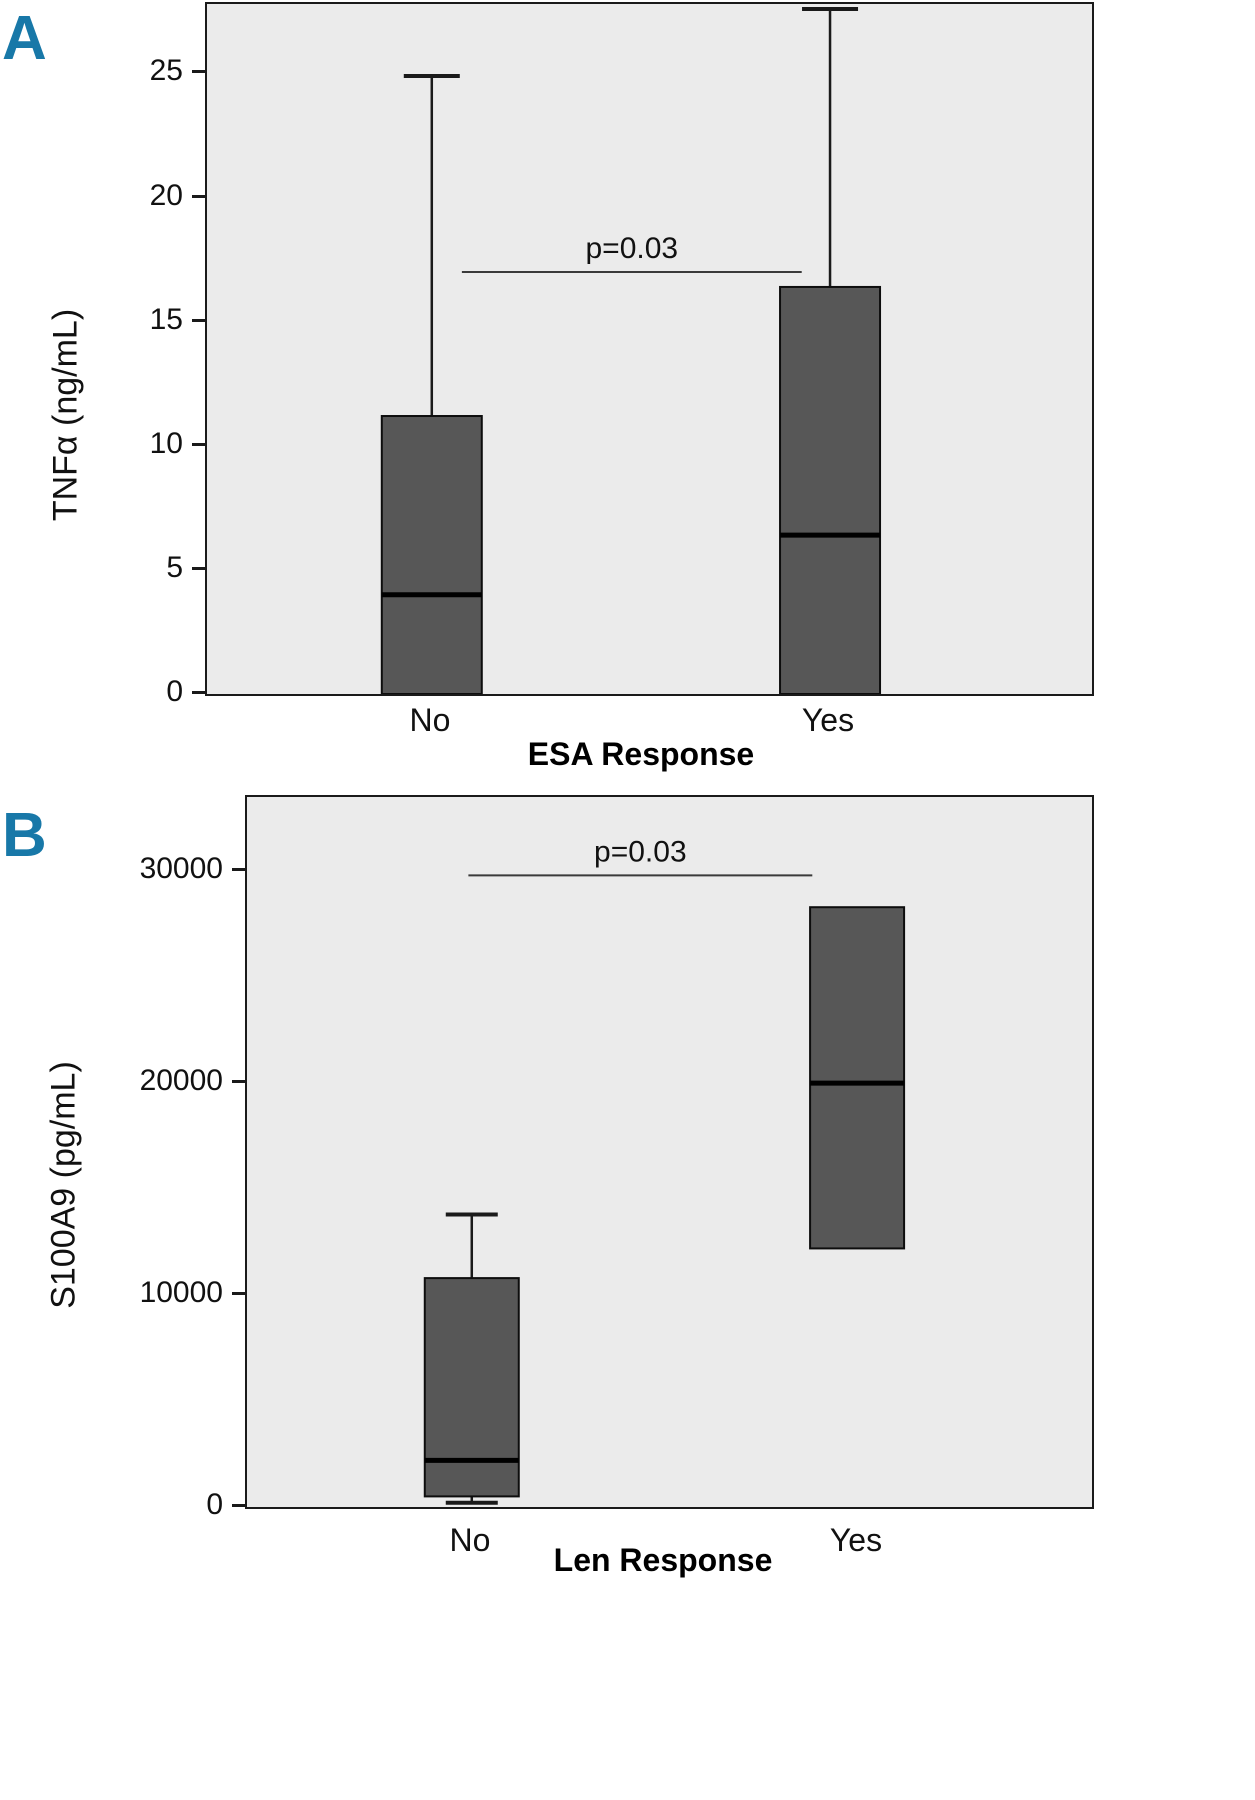 The height and width of the screenshot is (1800, 1255). What do you see at coordinates (166, 195) in the screenshot?
I see `y-tick-label: 20` at bounding box center [166, 195].